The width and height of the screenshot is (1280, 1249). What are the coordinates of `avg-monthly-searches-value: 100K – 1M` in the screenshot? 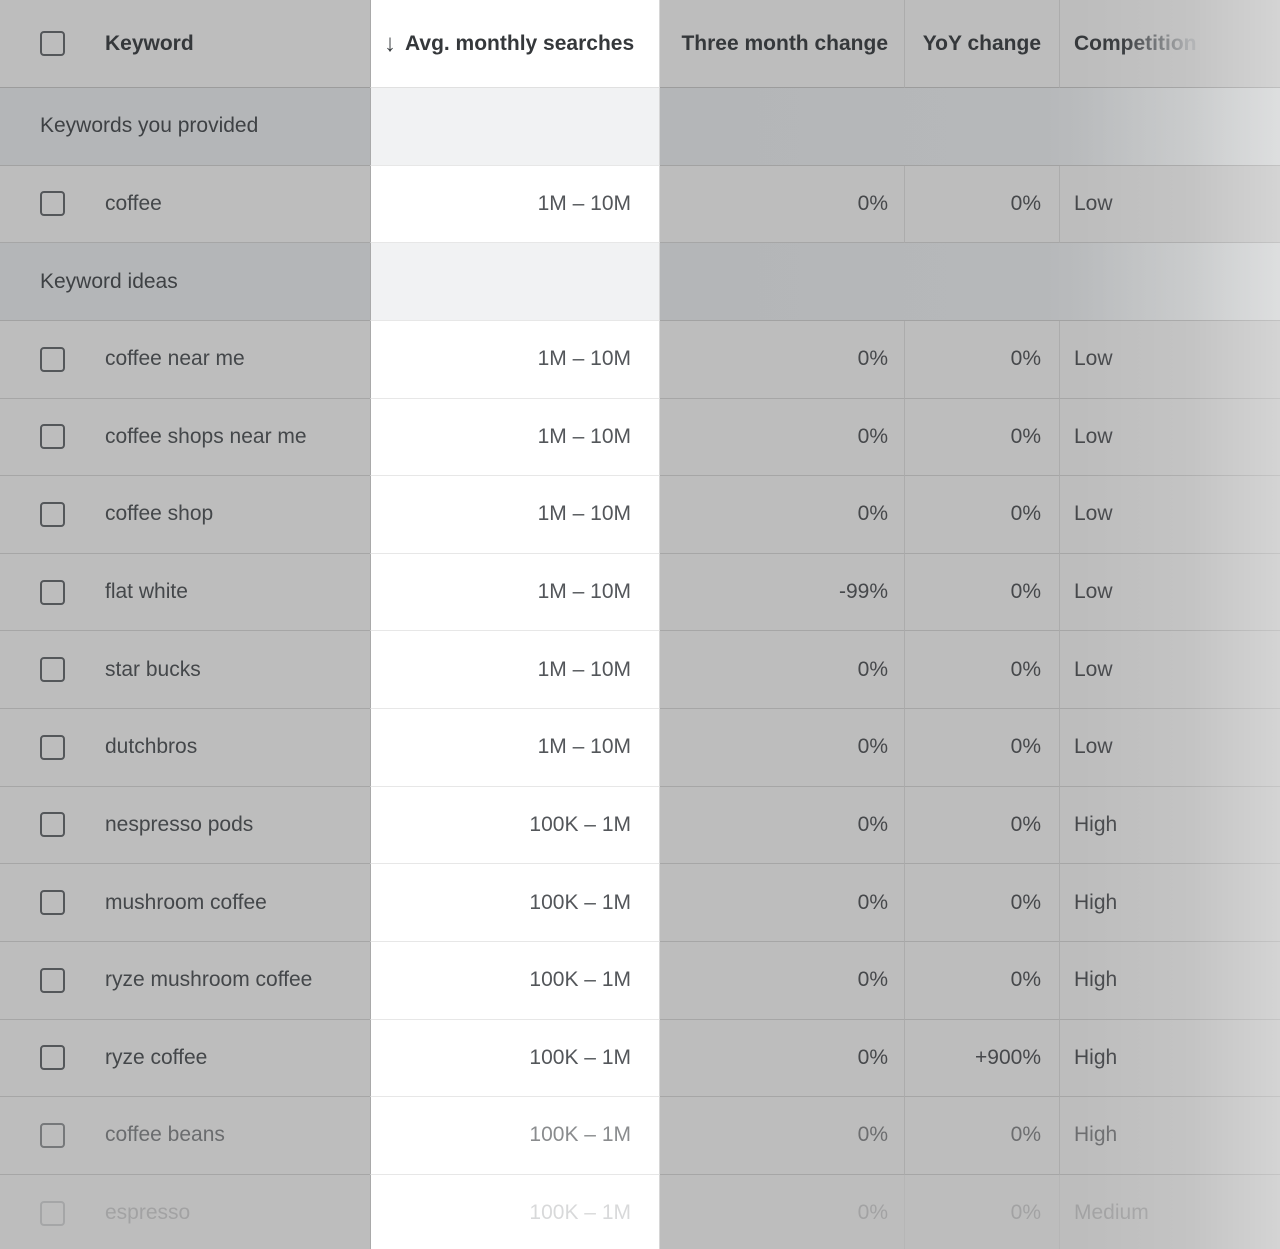 It's located at (580, 980).